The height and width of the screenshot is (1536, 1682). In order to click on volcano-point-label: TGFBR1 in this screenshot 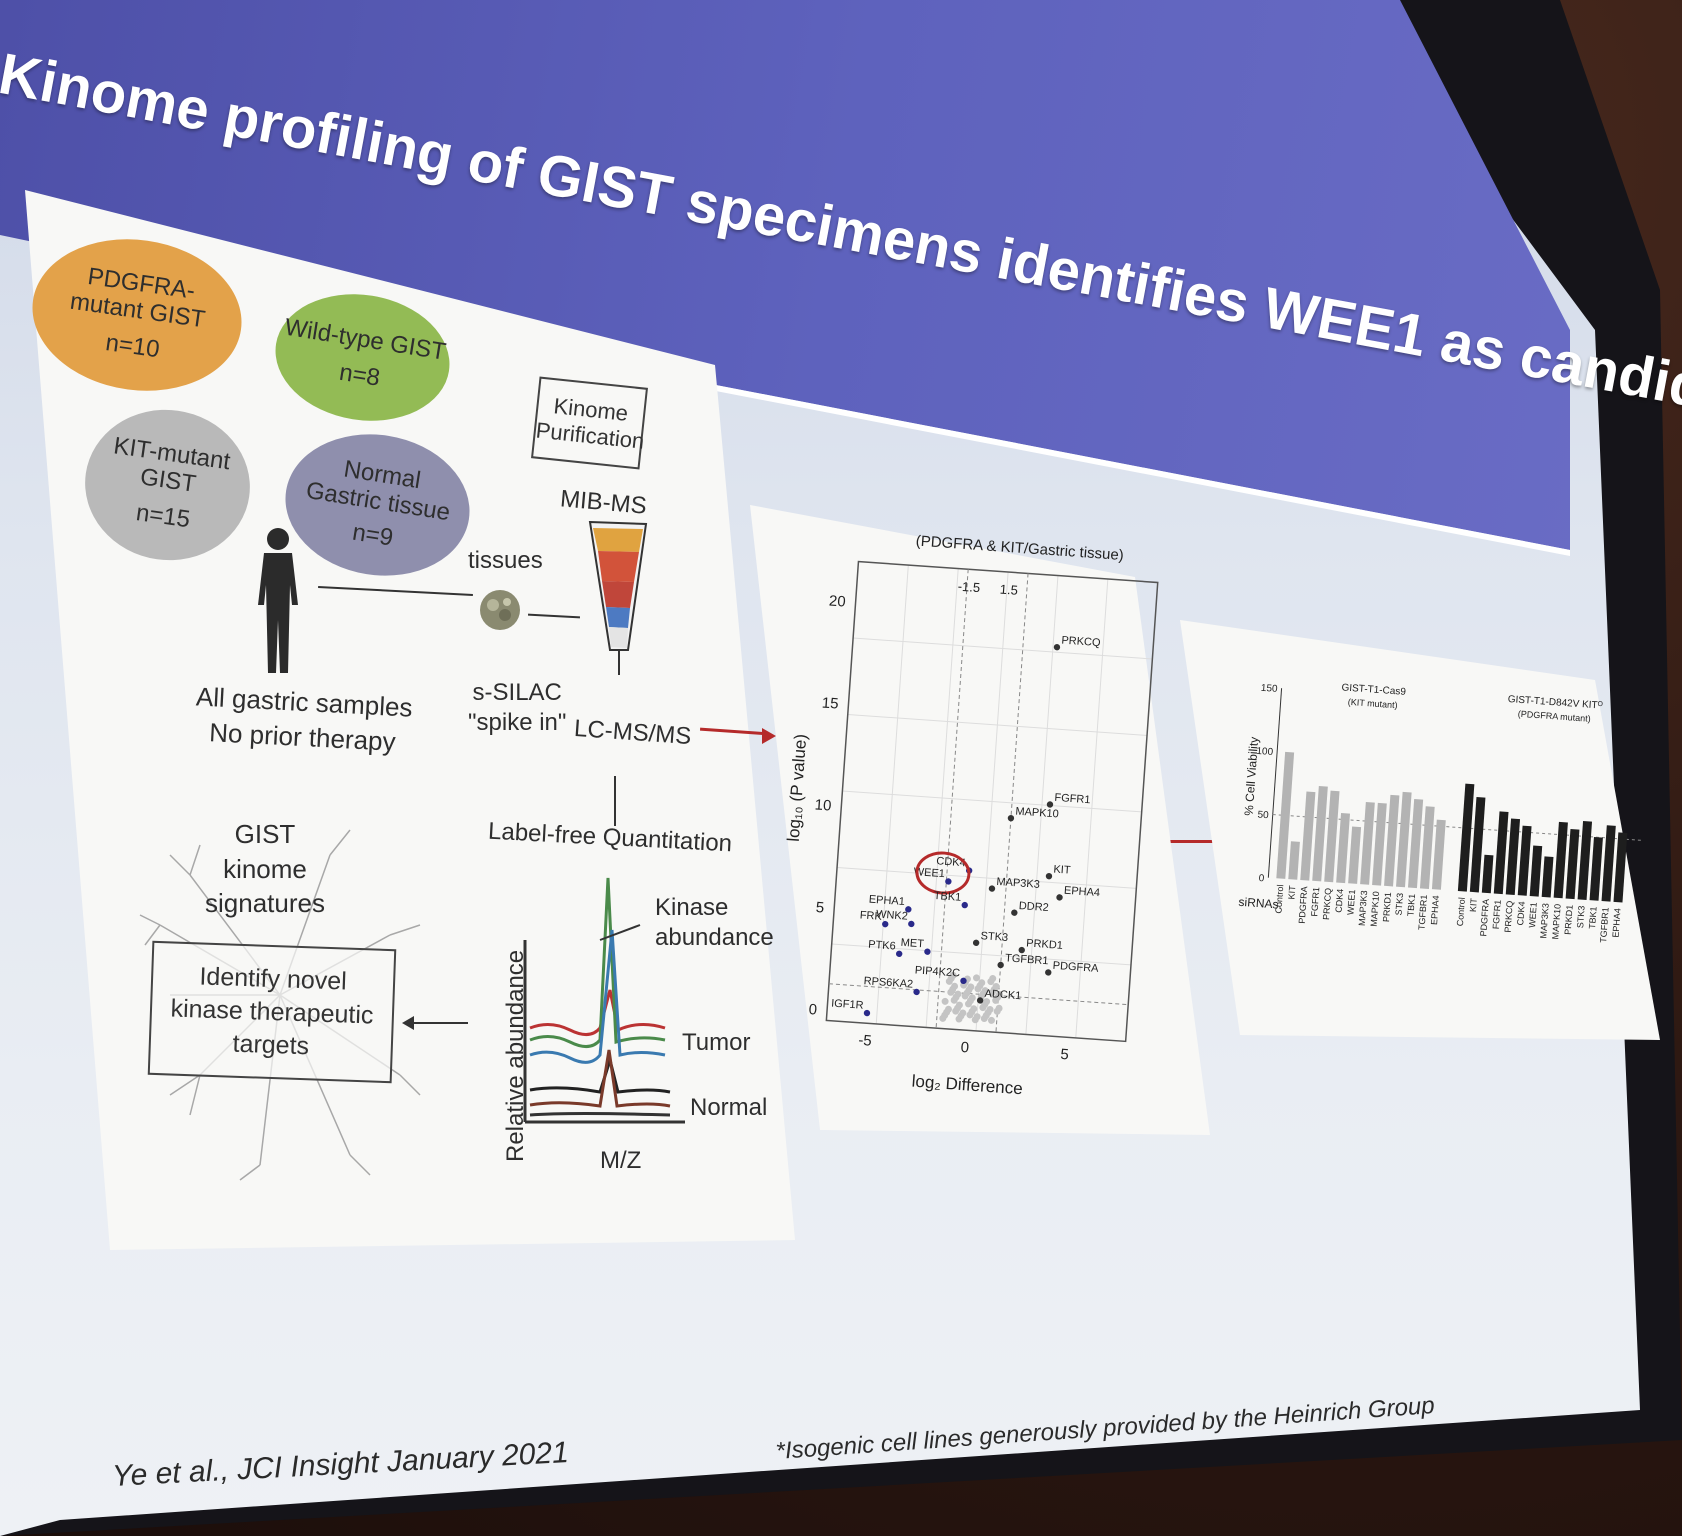, I will do `click(1027, 959)`.